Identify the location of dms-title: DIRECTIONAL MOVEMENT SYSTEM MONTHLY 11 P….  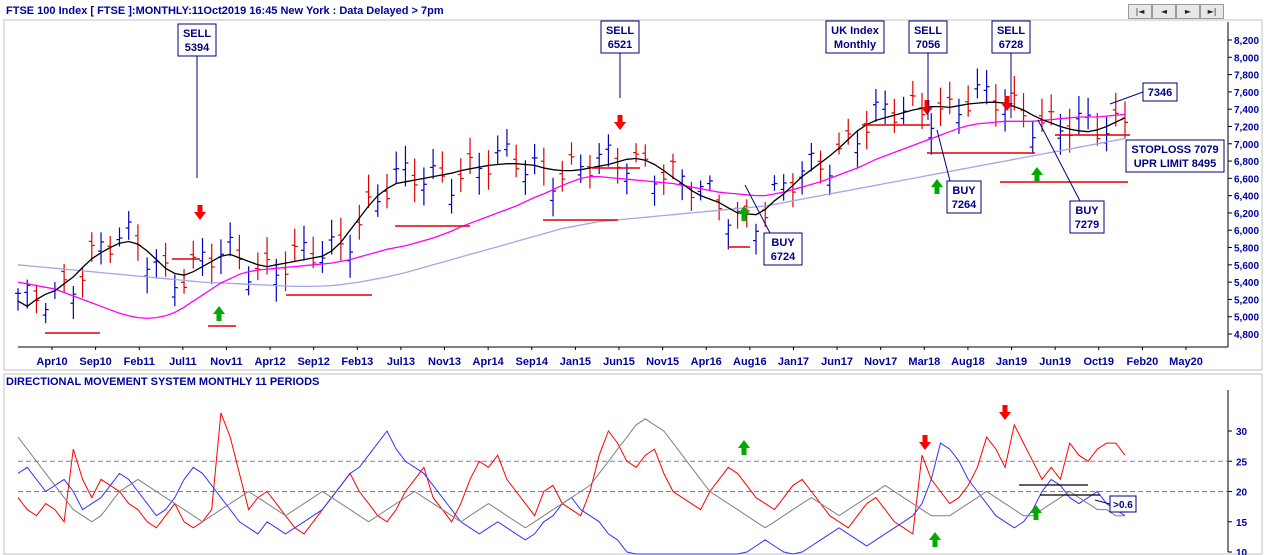
(163, 382).